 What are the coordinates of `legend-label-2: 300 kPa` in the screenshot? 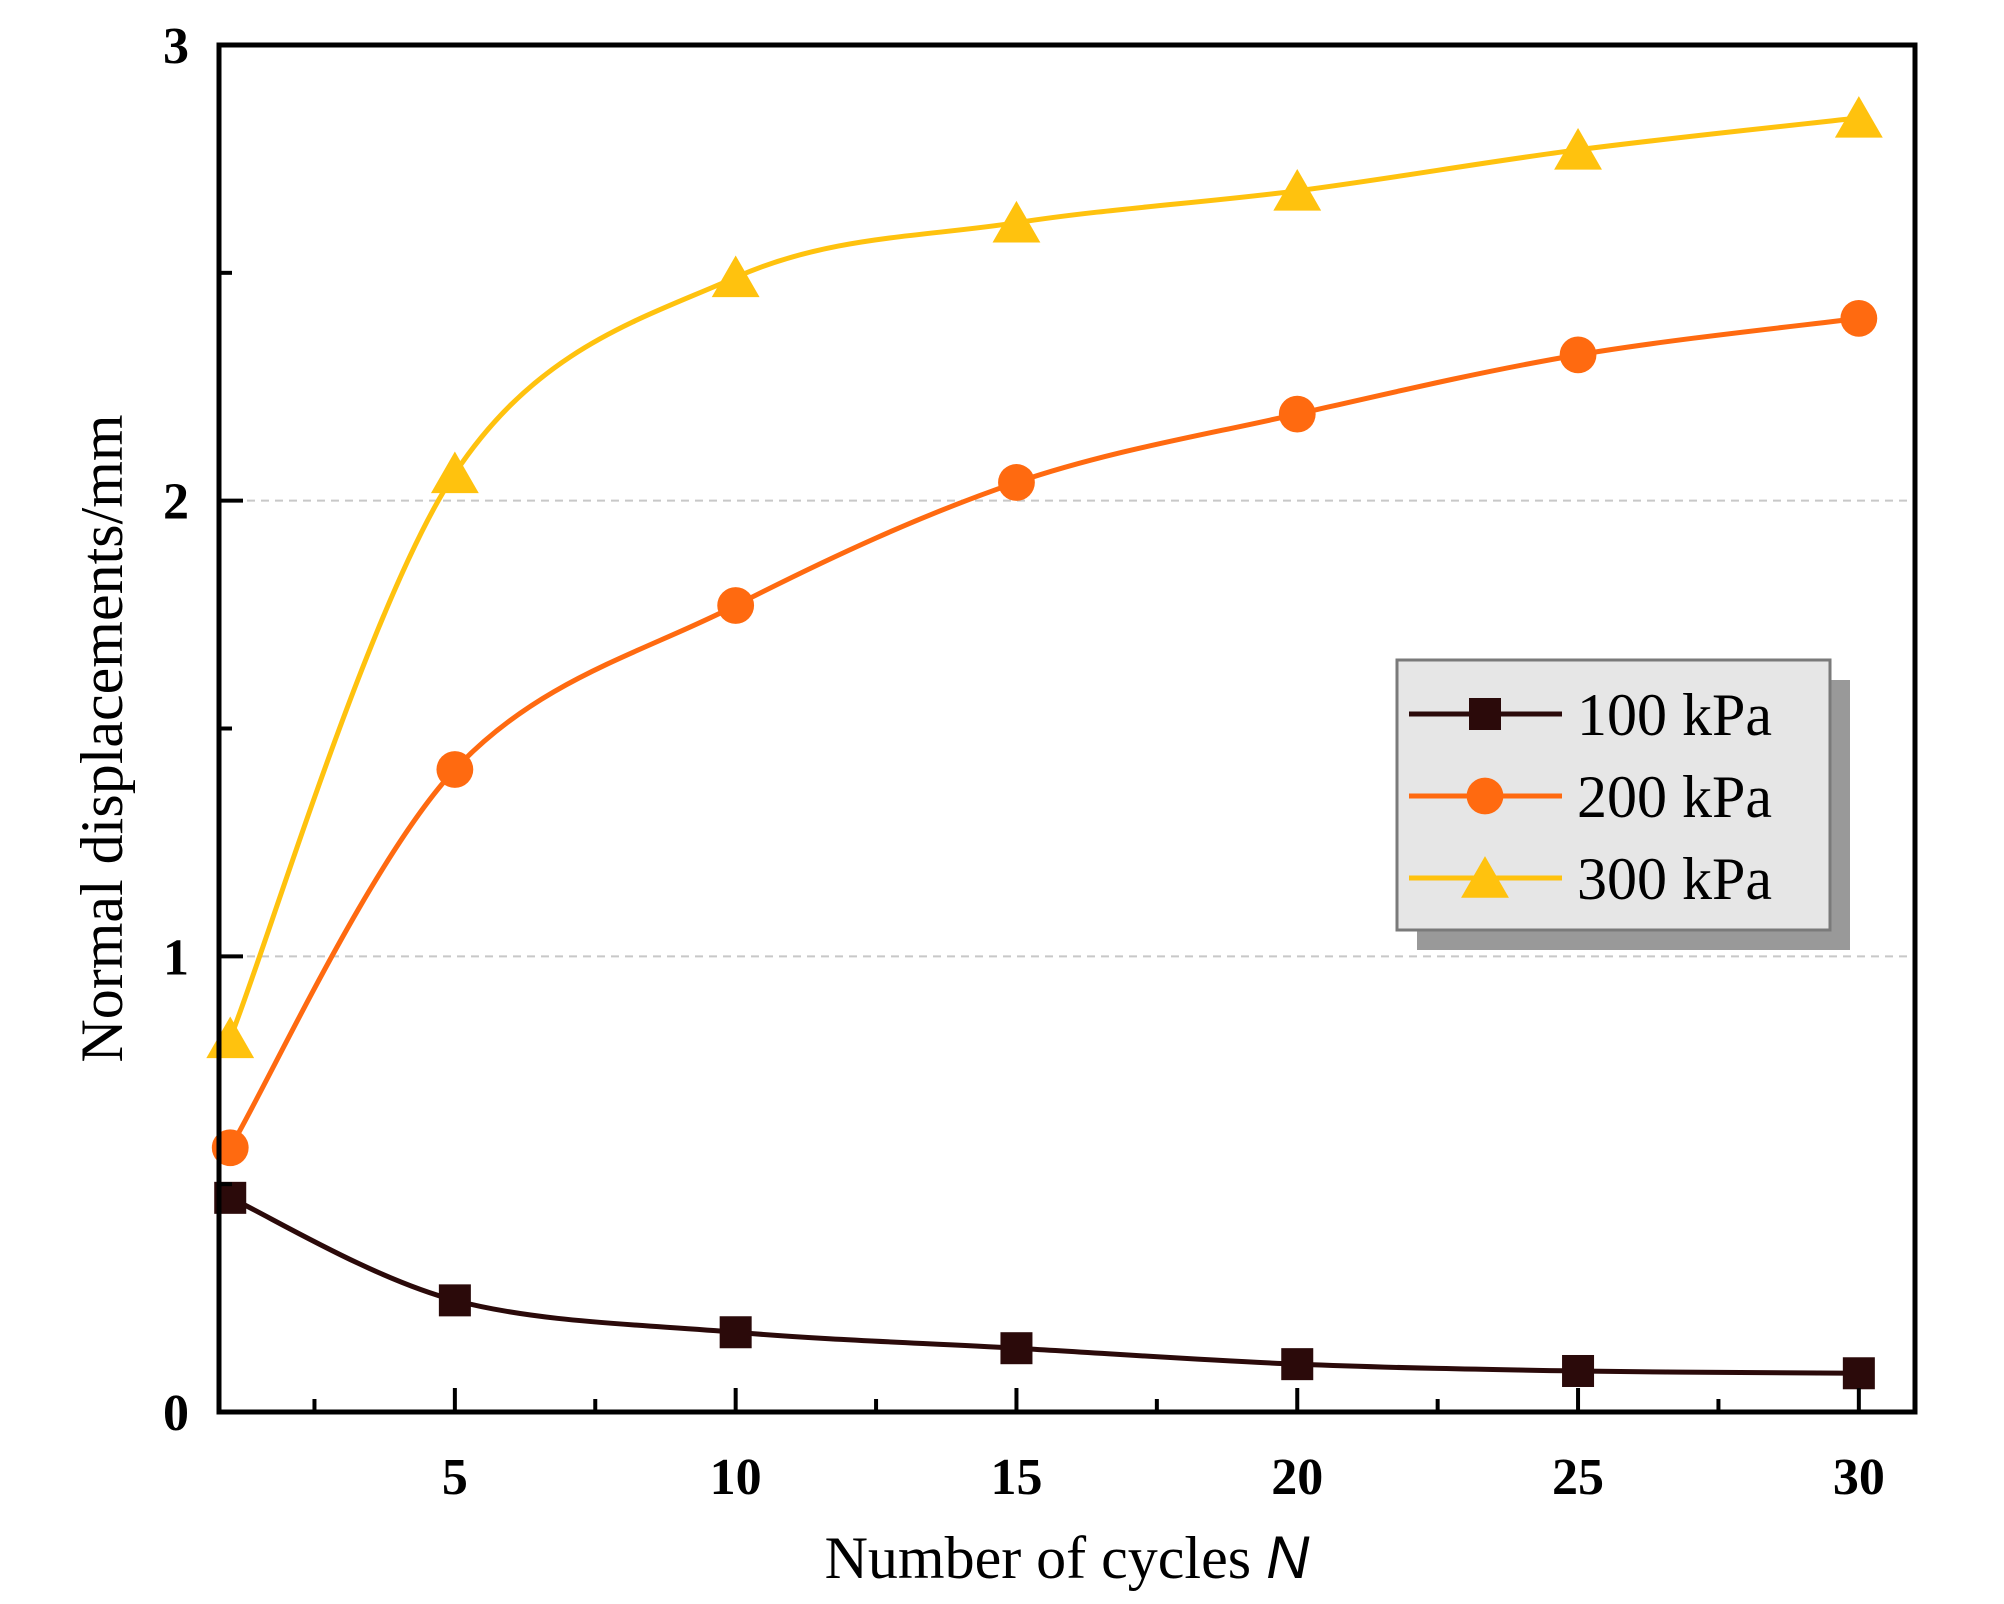 It's located at (1674, 879).